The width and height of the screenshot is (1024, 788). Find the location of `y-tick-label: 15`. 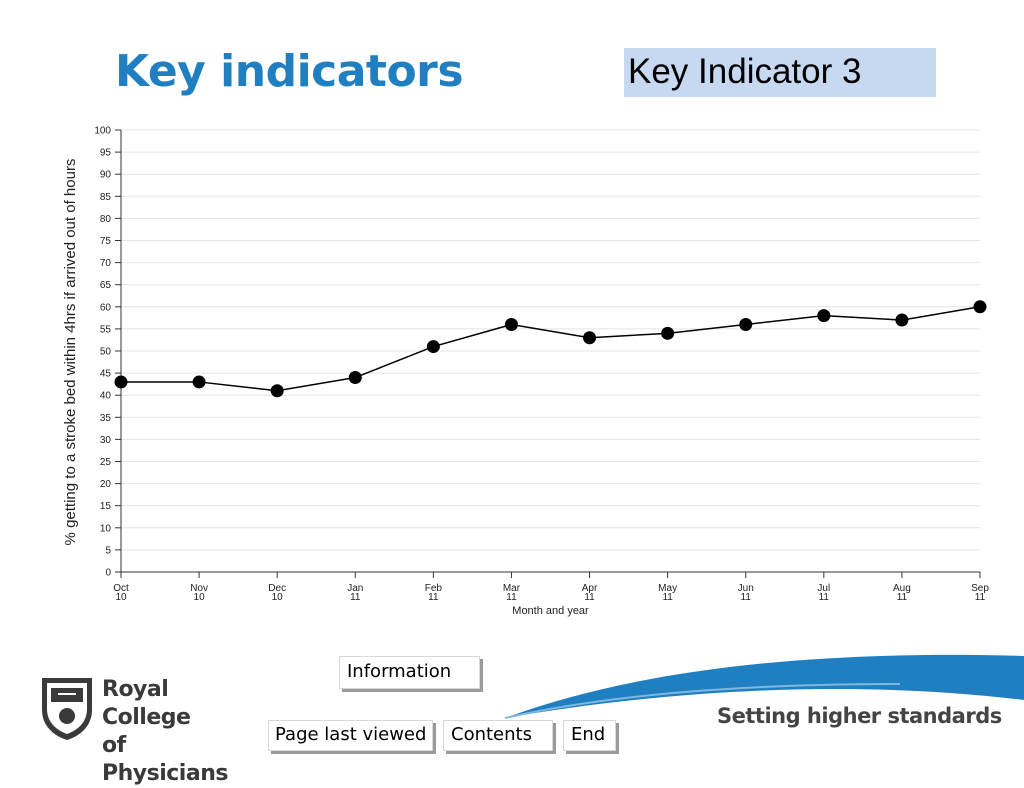

y-tick-label: 15 is located at coordinates (106, 506).